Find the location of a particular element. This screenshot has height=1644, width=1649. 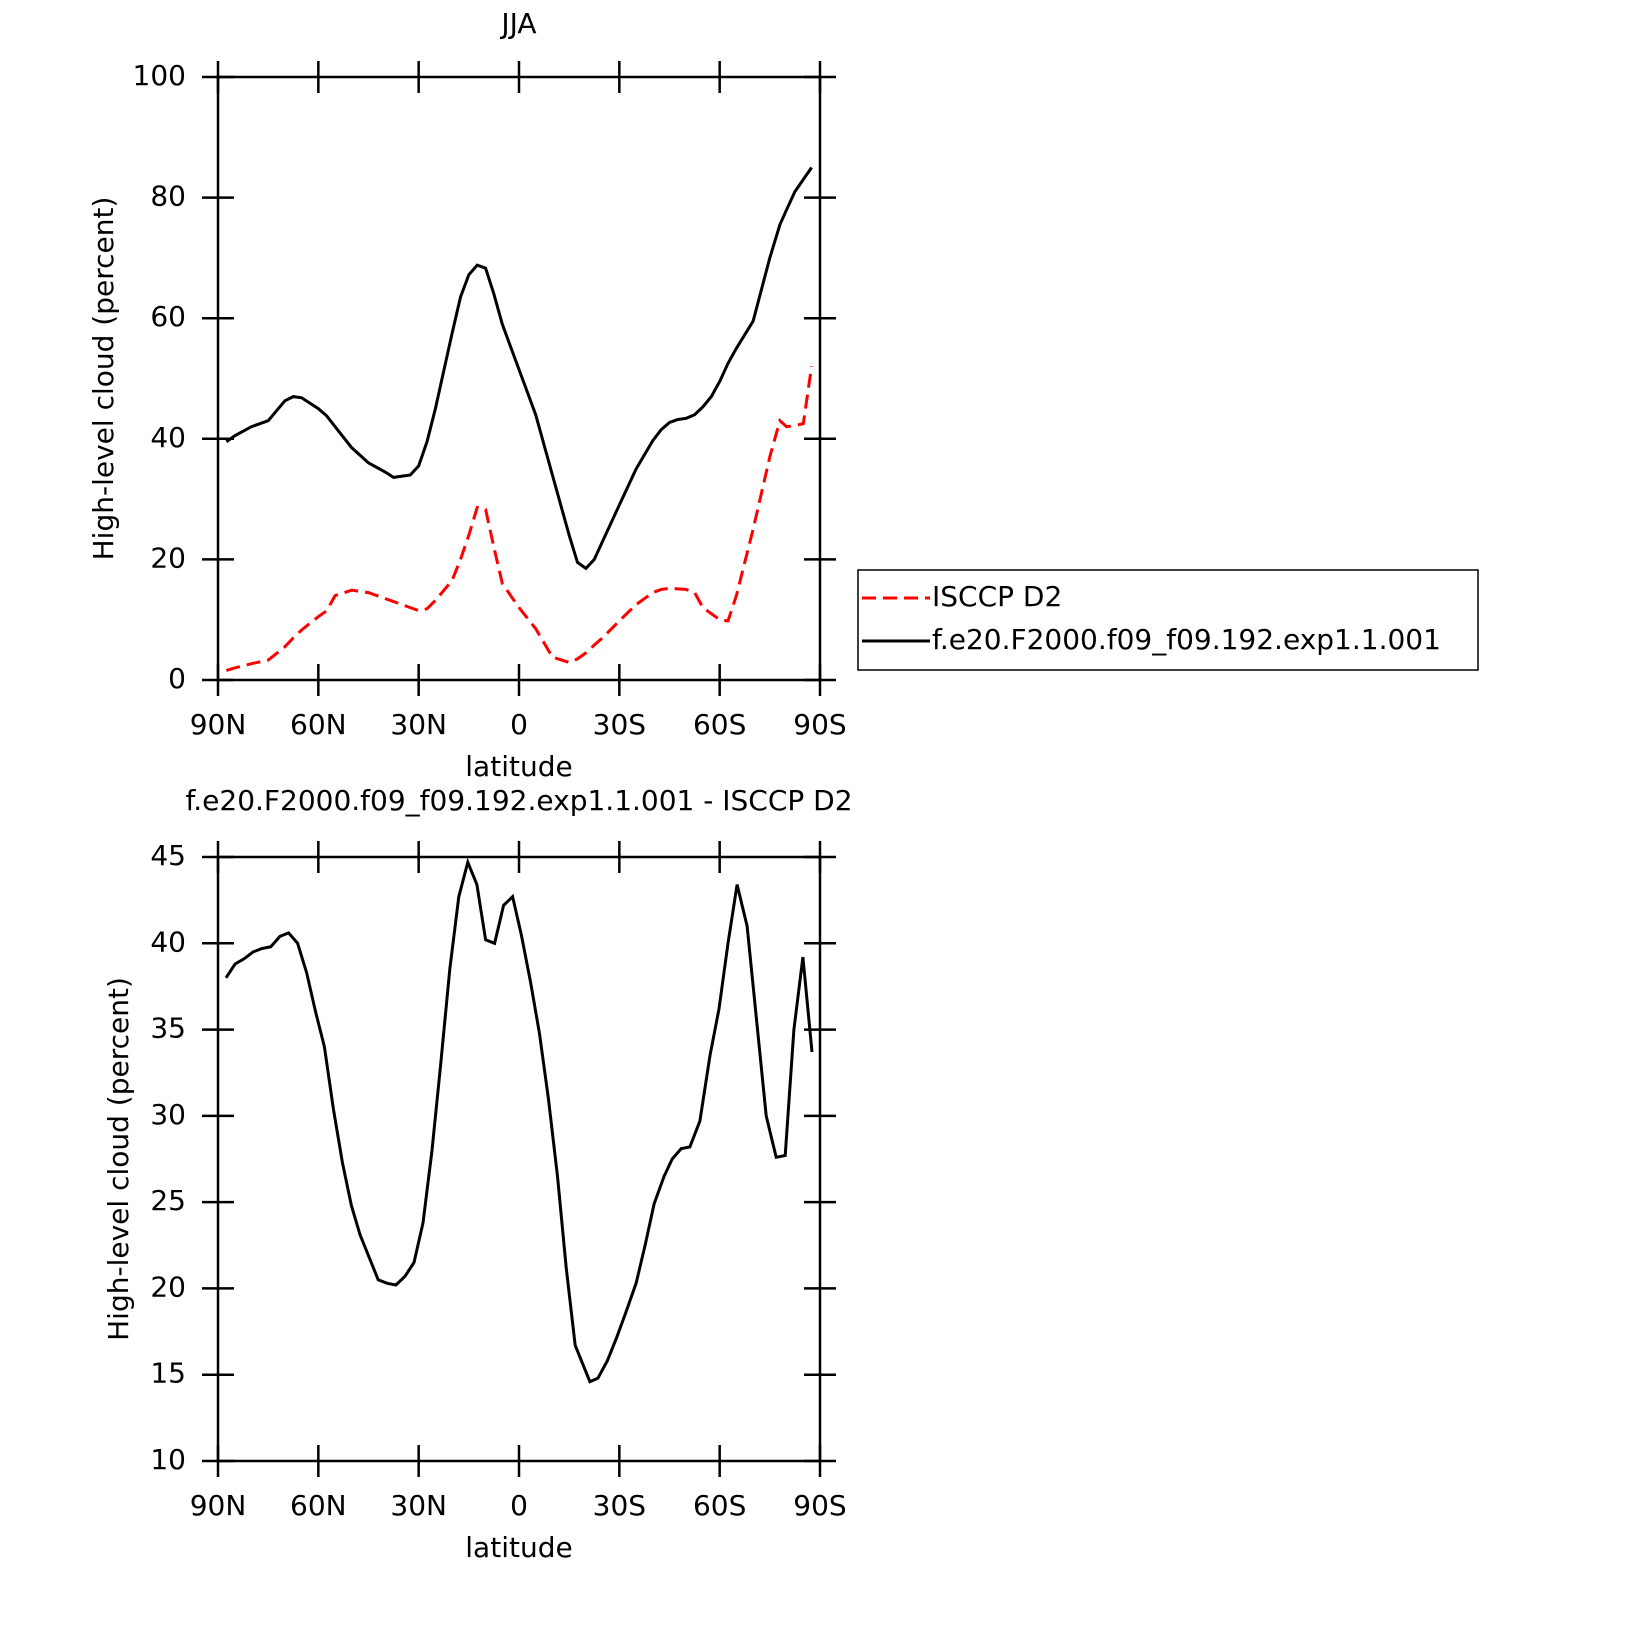

legend-box is located at coordinates (1168, 620).